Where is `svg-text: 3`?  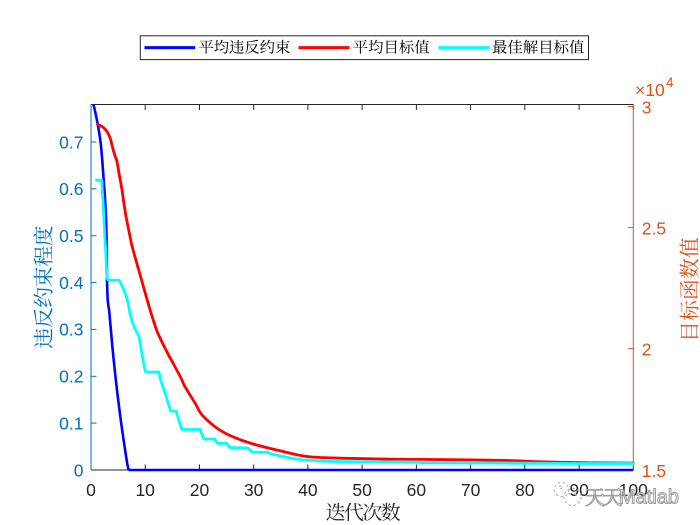 svg-text: 3 is located at coordinates (647, 108).